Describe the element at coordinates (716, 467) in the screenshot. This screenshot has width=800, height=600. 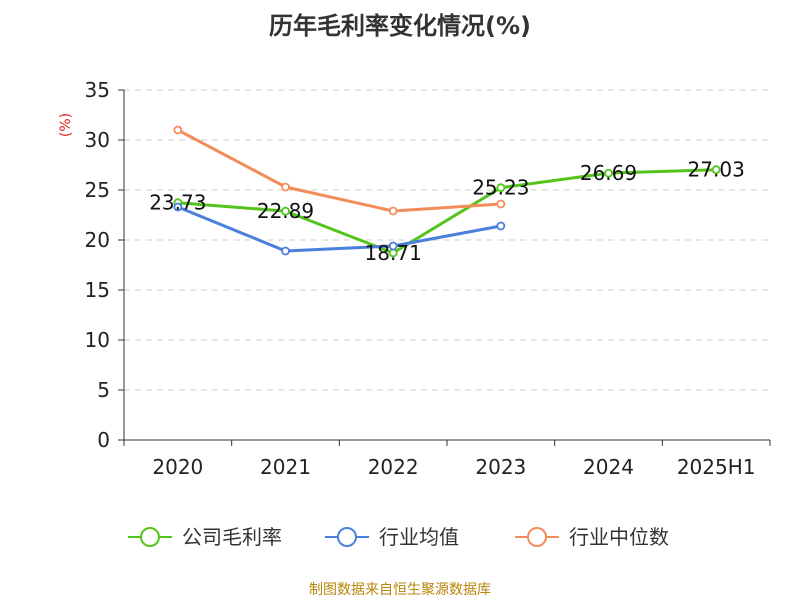
I see `x-tick-label: 2025H1` at that location.